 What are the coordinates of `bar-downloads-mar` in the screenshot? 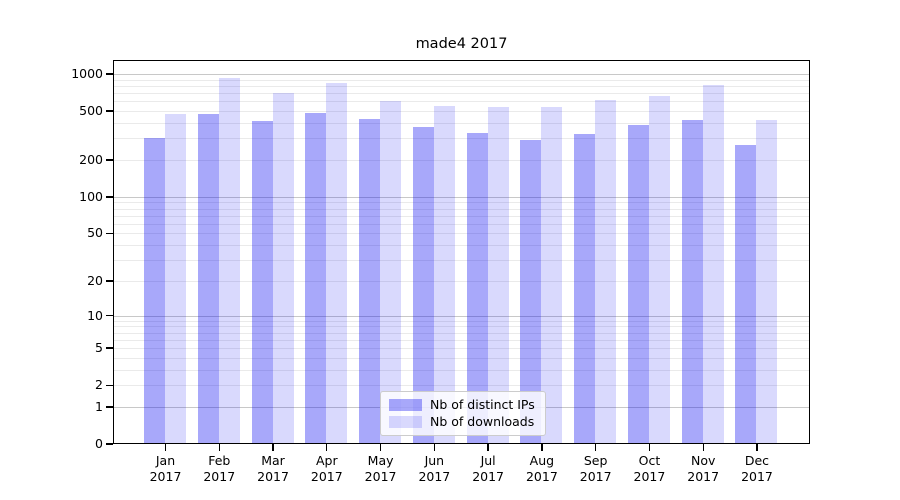 It's located at (283, 268).